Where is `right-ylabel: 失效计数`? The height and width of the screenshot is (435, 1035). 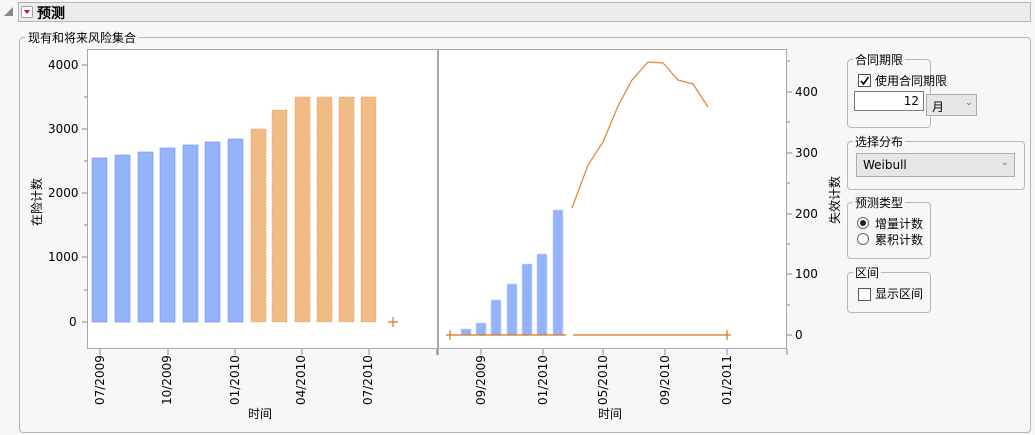
right-ylabel: 失效计数 is located at coordinates (835, 199).